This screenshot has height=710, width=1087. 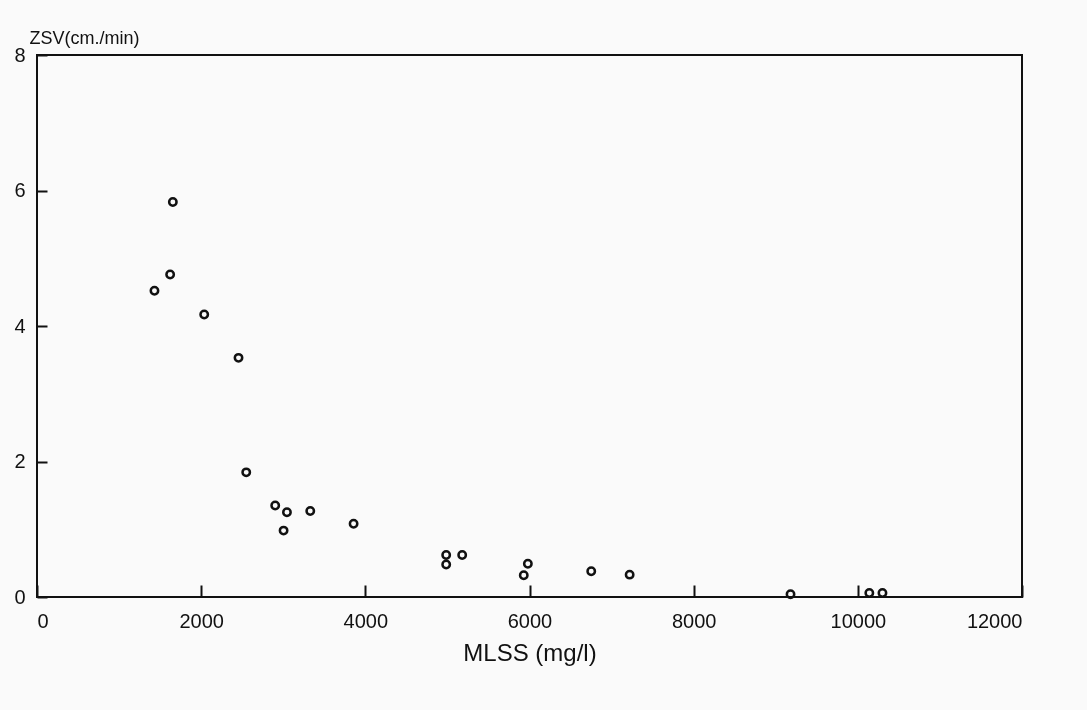 I want to click on y-tick-label: 2, so click(x=20, y=461).